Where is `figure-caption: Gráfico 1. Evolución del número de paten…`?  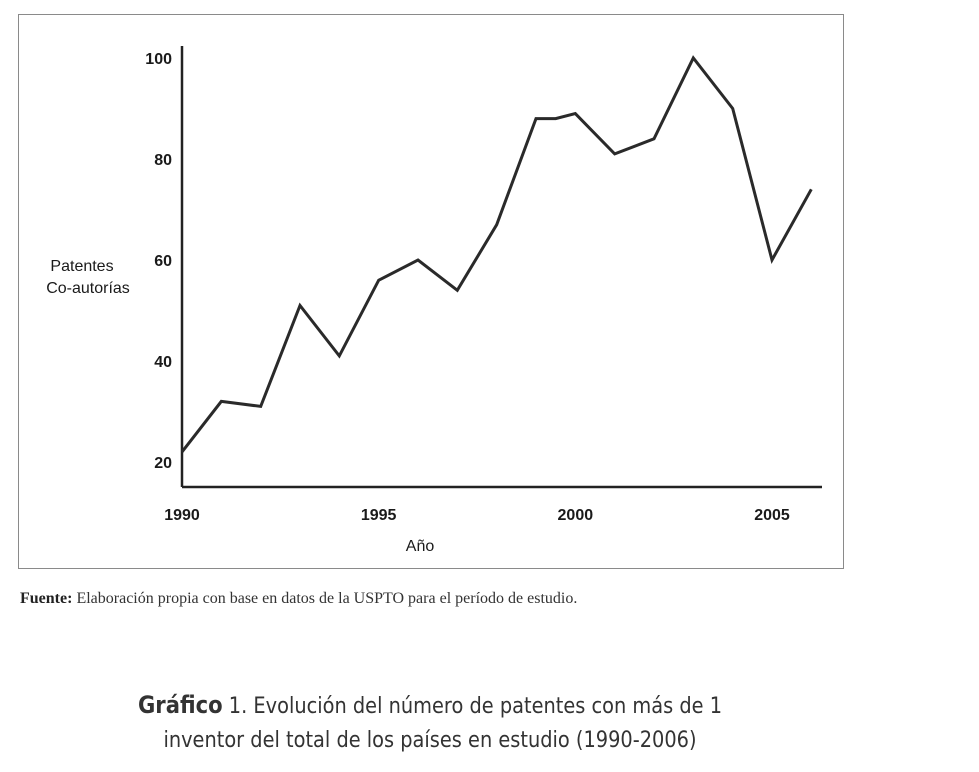 figure-caption: Gráfico 1. Evolución del número de paten… is located at coordinates (430, 723).